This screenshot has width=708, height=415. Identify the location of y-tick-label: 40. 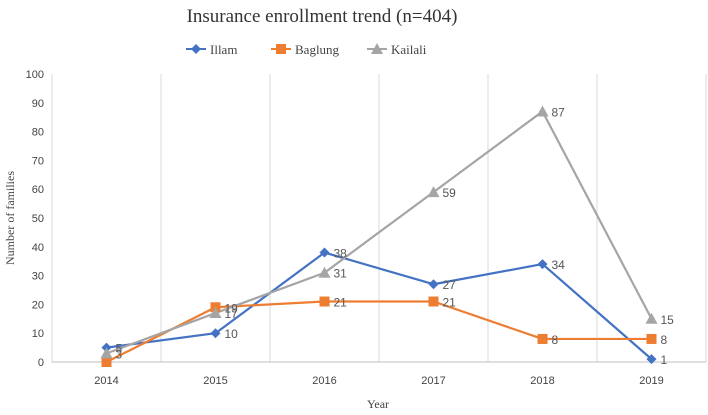
(38, 248).